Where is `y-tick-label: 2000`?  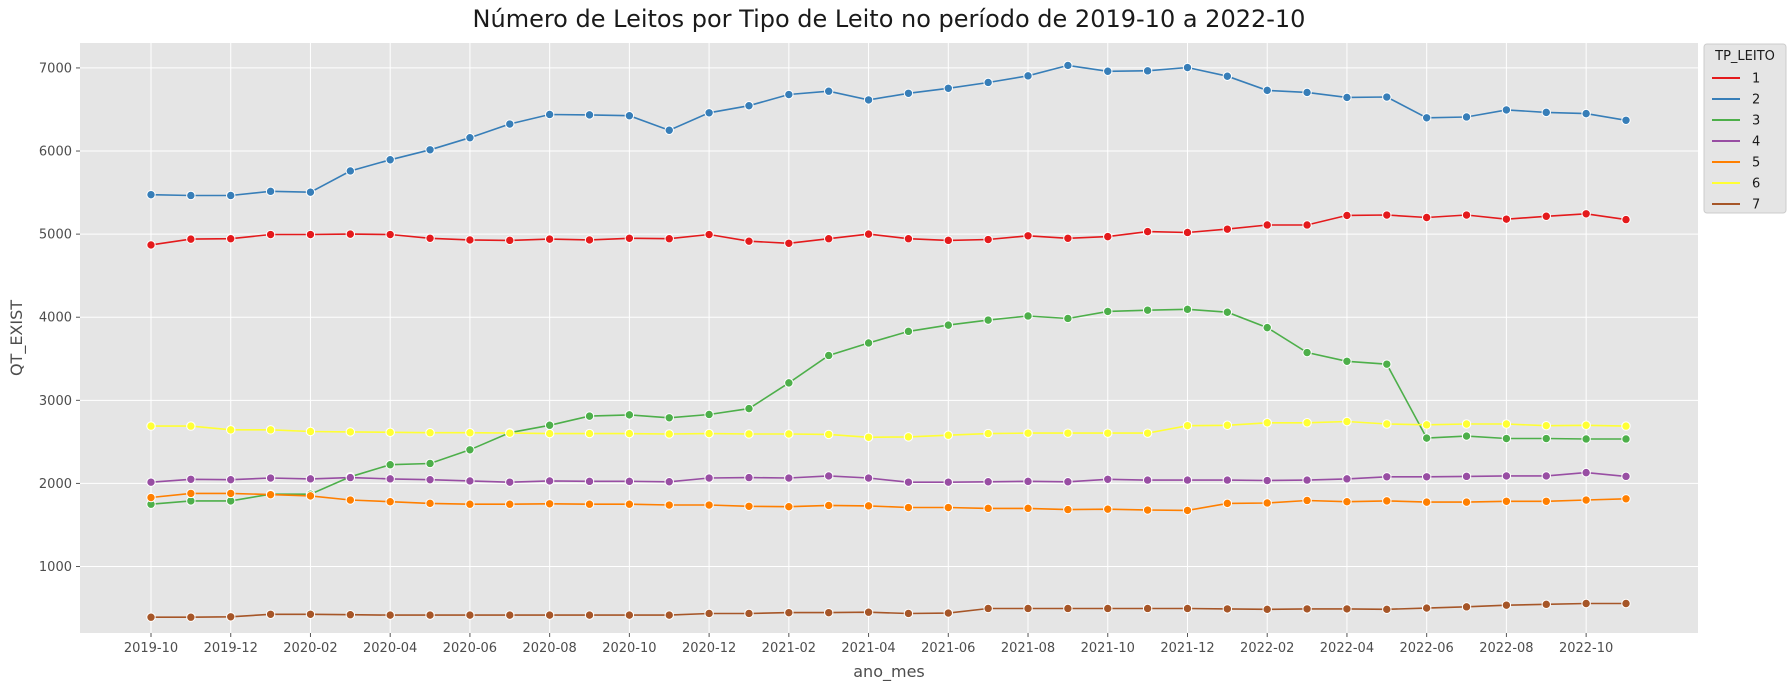 y-tick-label: 2000 is located at coordinates (55, 484).